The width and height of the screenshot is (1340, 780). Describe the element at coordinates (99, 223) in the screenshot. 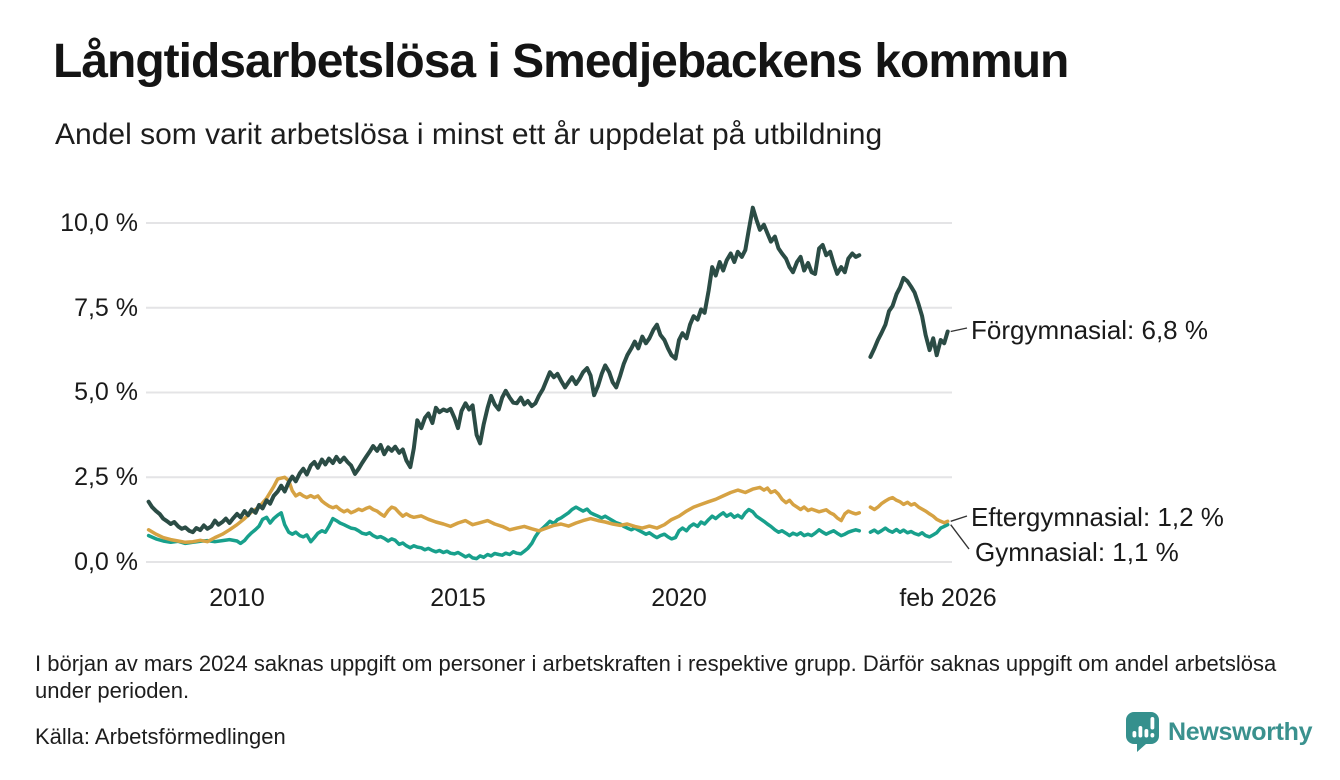

I see `y-axis-tick-10: 10,0 %` at that location.